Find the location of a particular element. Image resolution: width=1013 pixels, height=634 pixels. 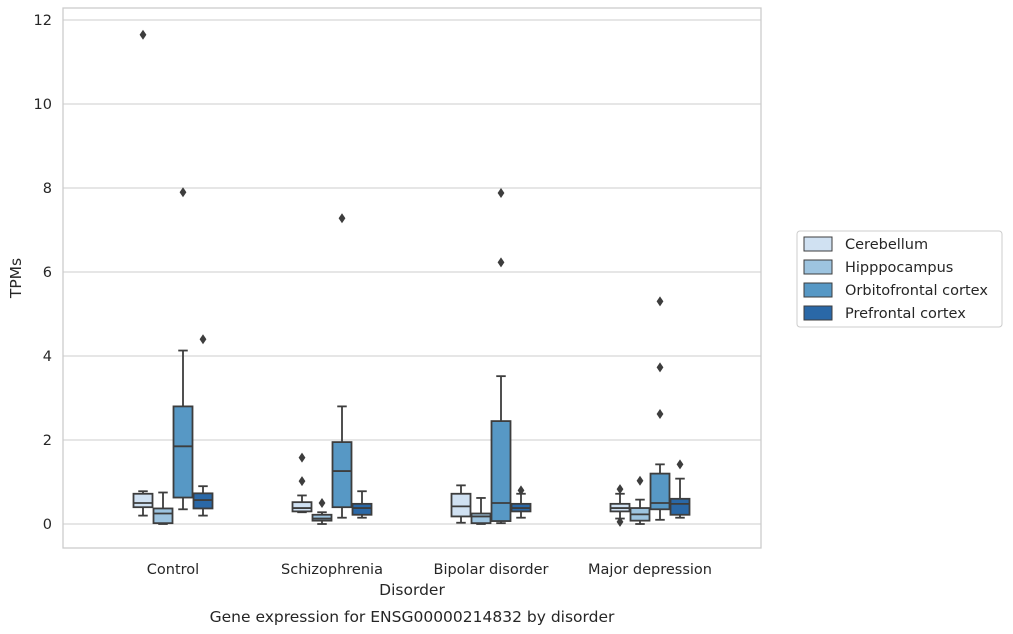

y-tick-label: 8 is located at coordinates (47, 189).